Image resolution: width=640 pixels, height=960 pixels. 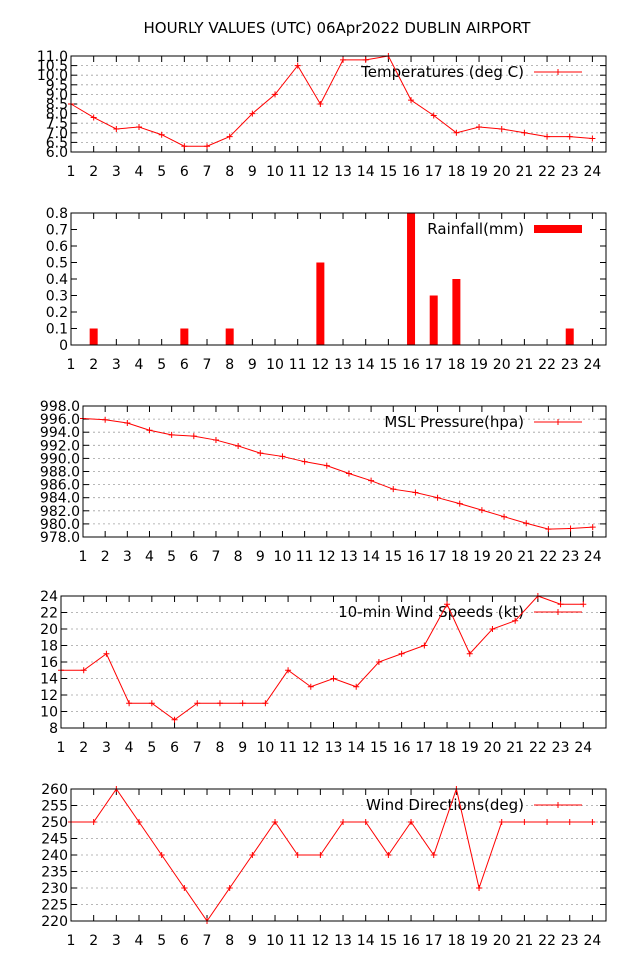 I want to click on y-tick-label: 8.5, so click(x=57, y=105).